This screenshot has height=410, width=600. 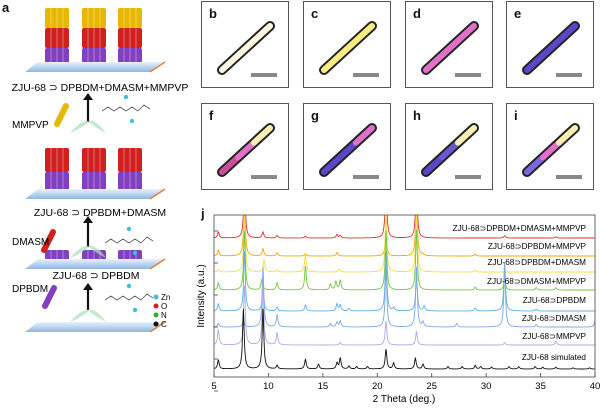 What do you see at coordinates (377, 386) in the screenshot?
I see `x-tick-label: 20` at bounding box center [377, 386].